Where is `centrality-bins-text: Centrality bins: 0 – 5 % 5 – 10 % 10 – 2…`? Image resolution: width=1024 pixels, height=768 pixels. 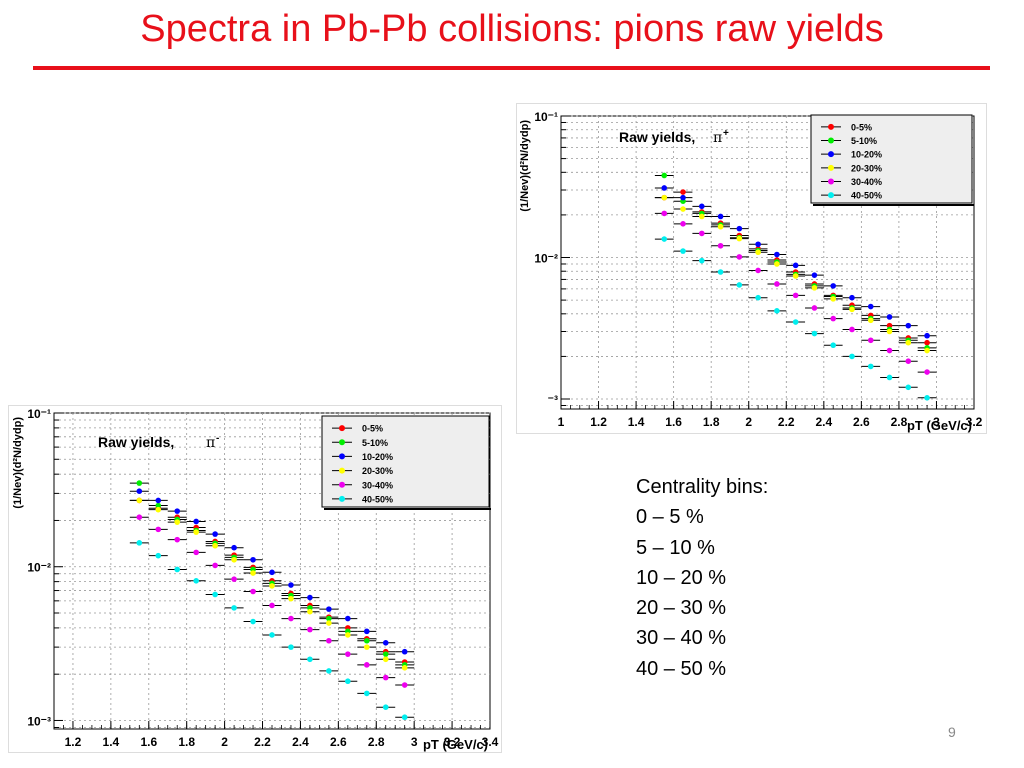 centrality-bins-text: Centrality bins: 0 – 5 % 5 – 10 % 10 – 2… is located at coordinates (702, 578).